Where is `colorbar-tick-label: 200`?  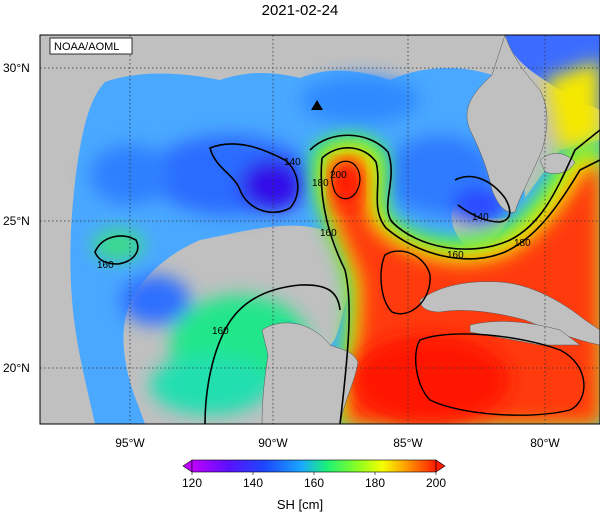 colorbar-tick-label: 200 is located at coordinates (436, 483).